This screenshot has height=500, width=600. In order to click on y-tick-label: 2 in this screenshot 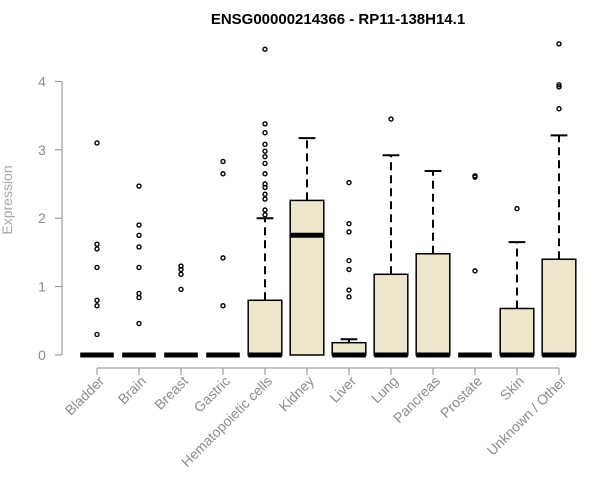, I will do `click(42, 218)`.